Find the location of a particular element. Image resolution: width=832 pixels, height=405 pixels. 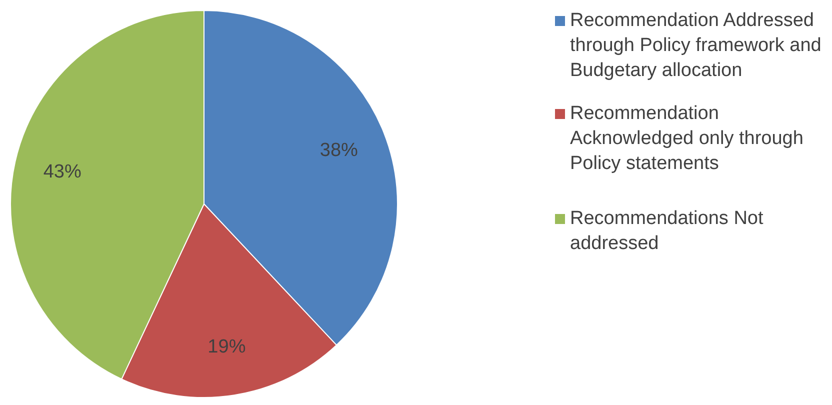

legend-label: Recommendation Acknowledged only through Policy statements is located at coordinates (687, 139).